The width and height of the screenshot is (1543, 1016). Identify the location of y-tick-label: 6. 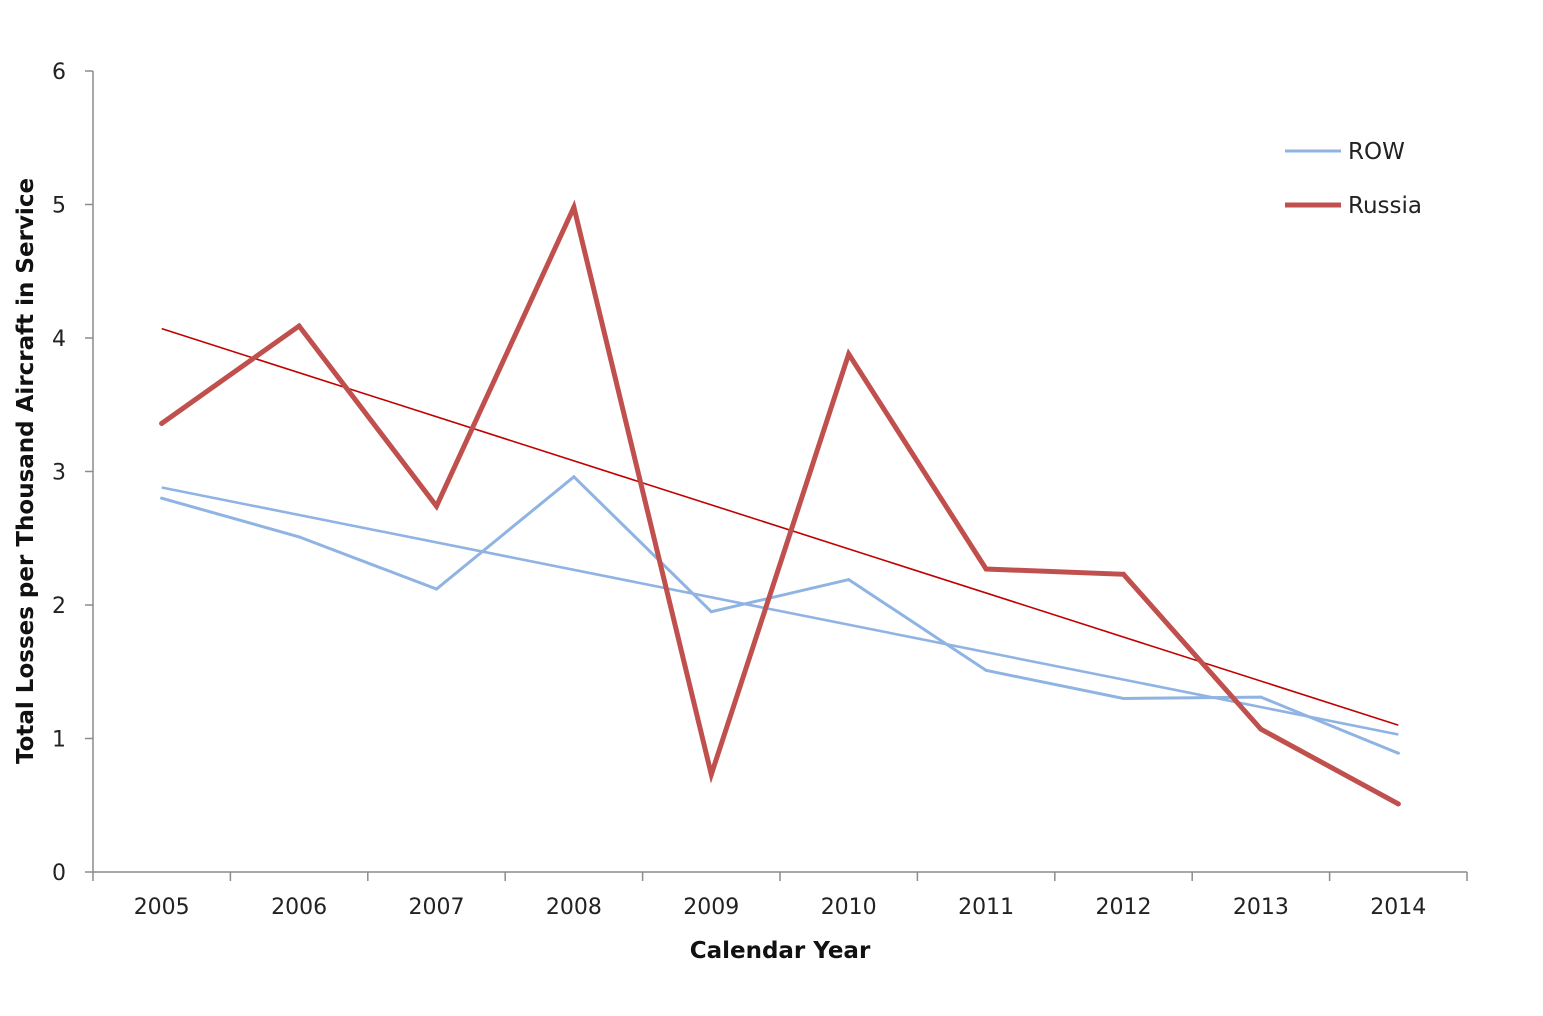
(59, 72).